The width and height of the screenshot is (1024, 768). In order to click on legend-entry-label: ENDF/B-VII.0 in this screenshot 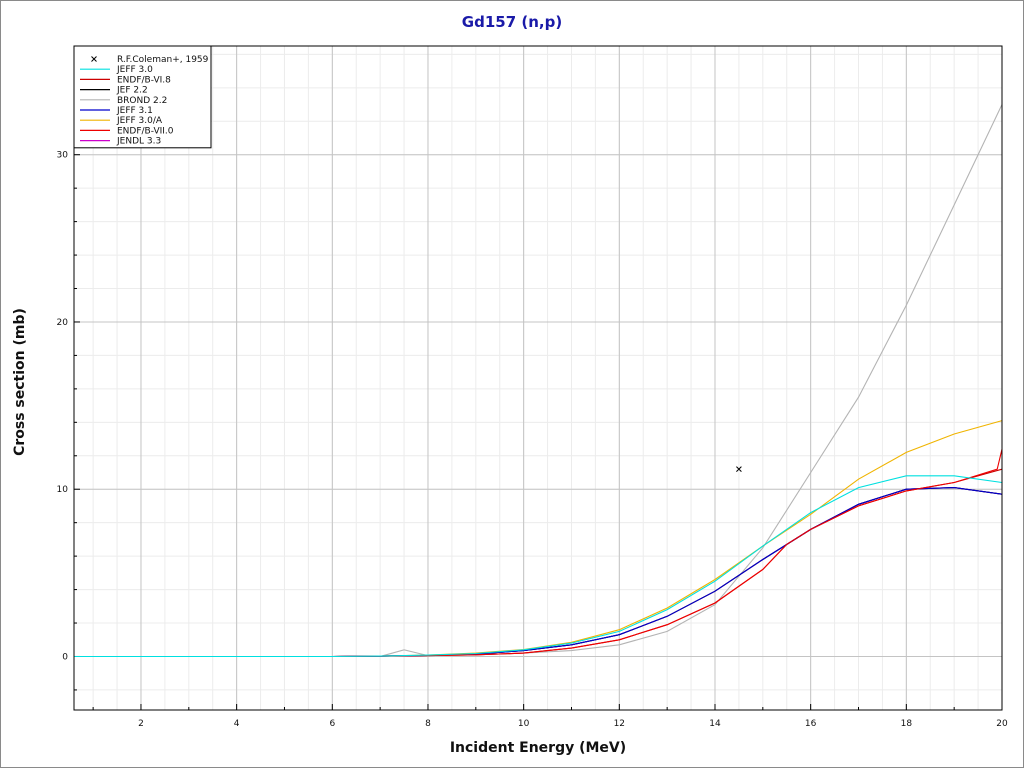, I will do `click(145, 131)`.